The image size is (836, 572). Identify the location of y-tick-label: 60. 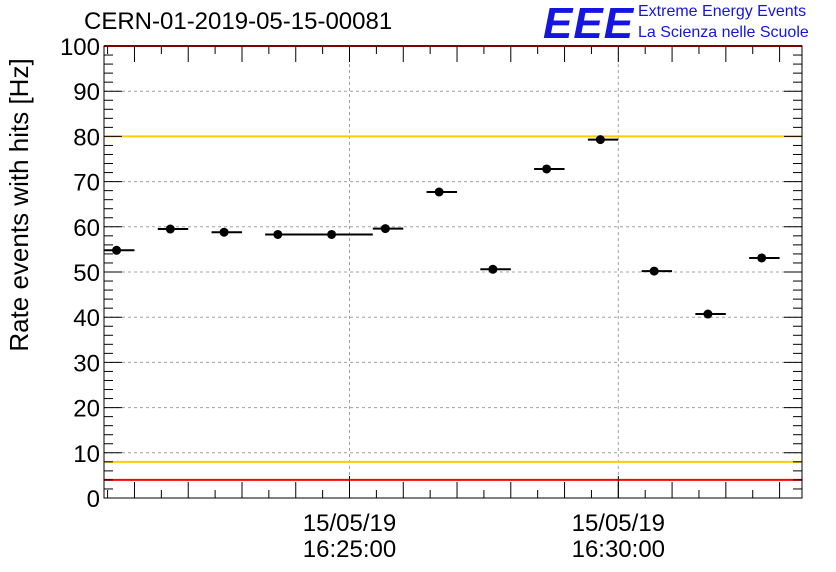
(86, 228).